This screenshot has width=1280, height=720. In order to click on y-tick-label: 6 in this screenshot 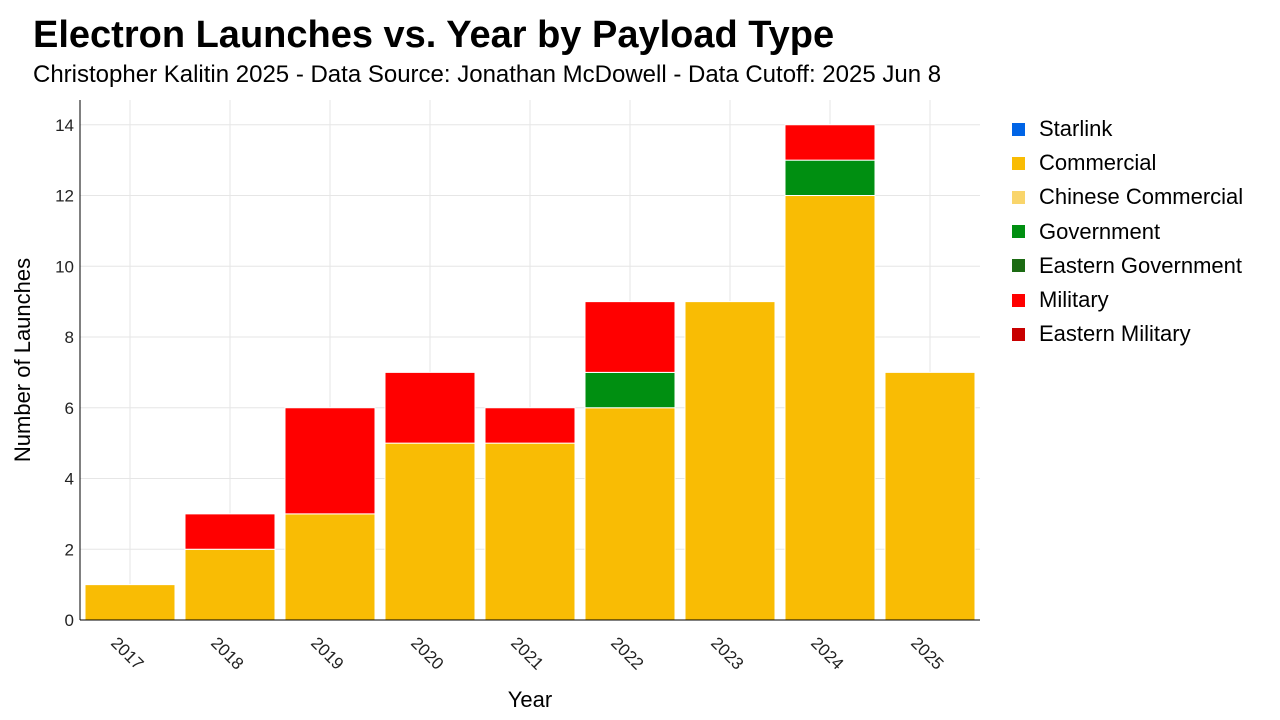, I will do `click(69, 408)`.